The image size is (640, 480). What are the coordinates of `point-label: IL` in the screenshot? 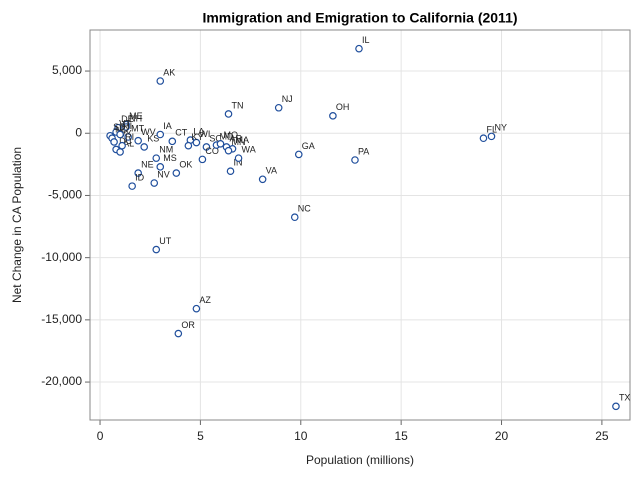 It's located at (366, 40).